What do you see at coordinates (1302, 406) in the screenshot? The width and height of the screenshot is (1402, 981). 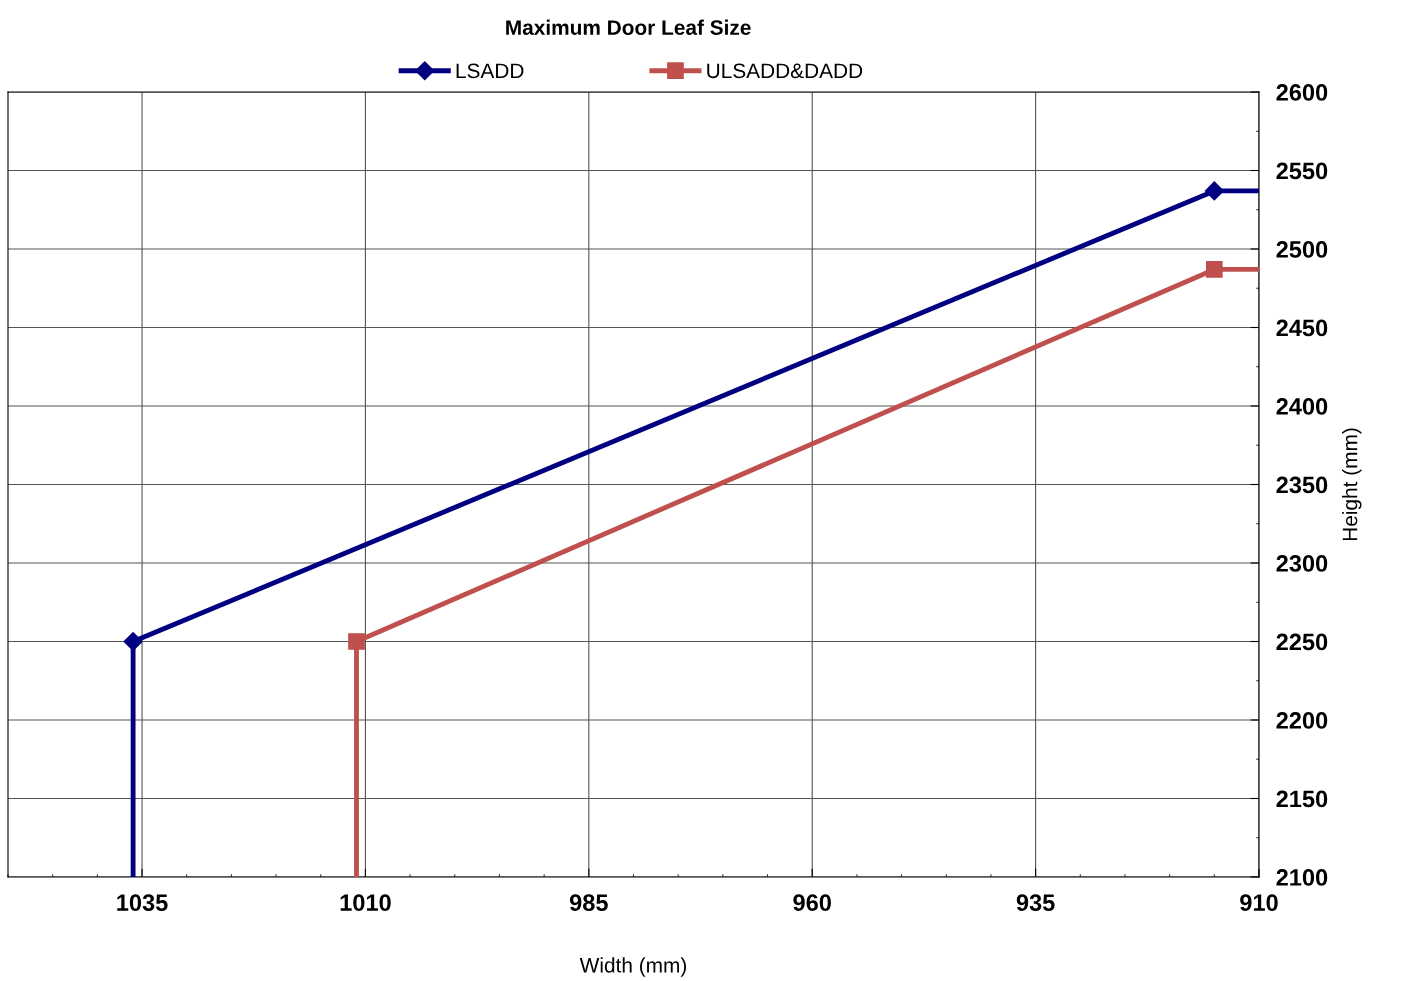 I see `y-tick-label: 2400` at bounding box center [1302, 406].